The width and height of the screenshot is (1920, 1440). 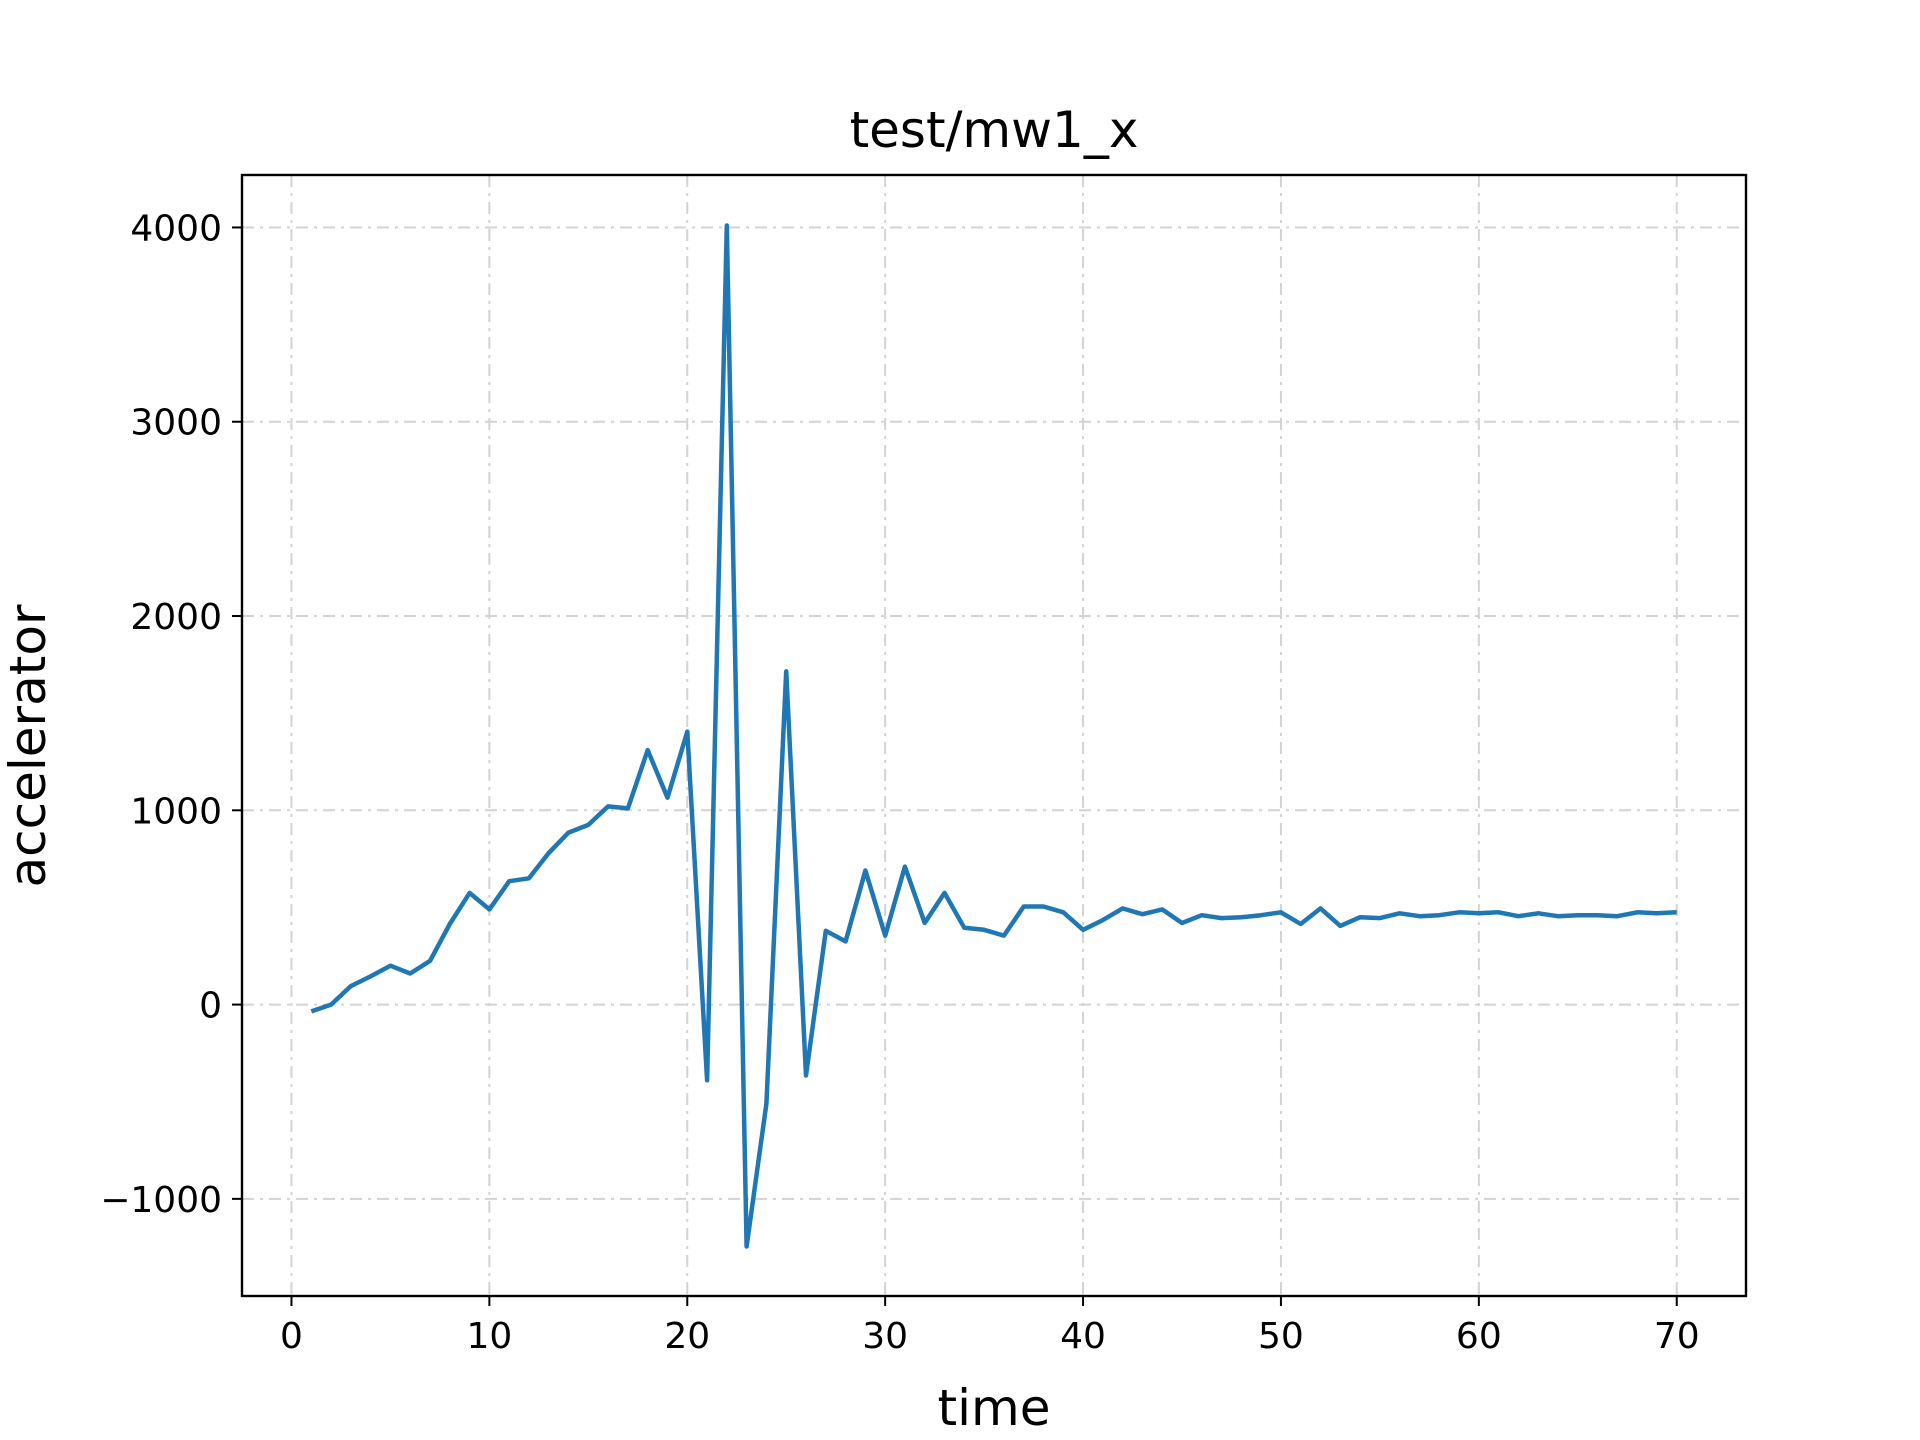 What do you see at coordinates (176, 228) in the screenshot?
I see `y-tick-label: 4000` at bounding box center [176, 228].